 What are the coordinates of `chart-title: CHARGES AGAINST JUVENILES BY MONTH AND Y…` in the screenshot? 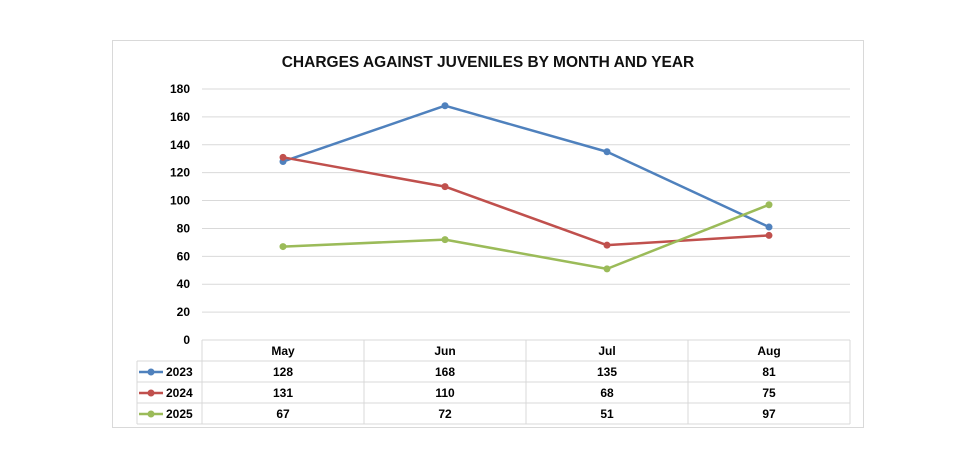 It's located at (488, 62).